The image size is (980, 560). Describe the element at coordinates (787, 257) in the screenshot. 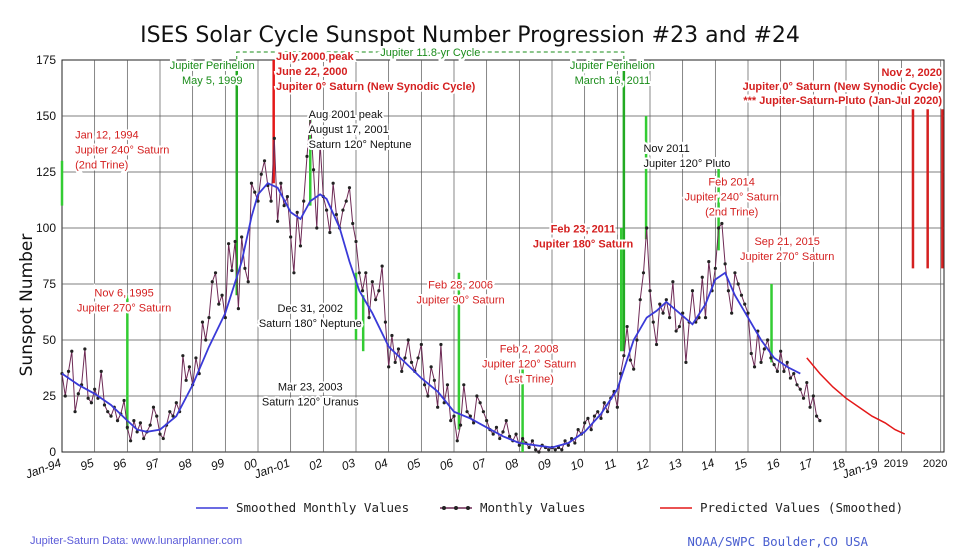

I see `annotation-line: Jupiter 270° Saturn` at that location.